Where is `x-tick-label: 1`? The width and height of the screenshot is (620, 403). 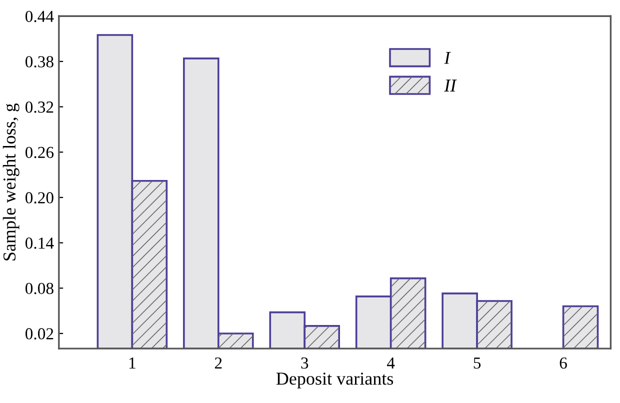 x-tick-label: 1 is located at coordinates (132, 362).